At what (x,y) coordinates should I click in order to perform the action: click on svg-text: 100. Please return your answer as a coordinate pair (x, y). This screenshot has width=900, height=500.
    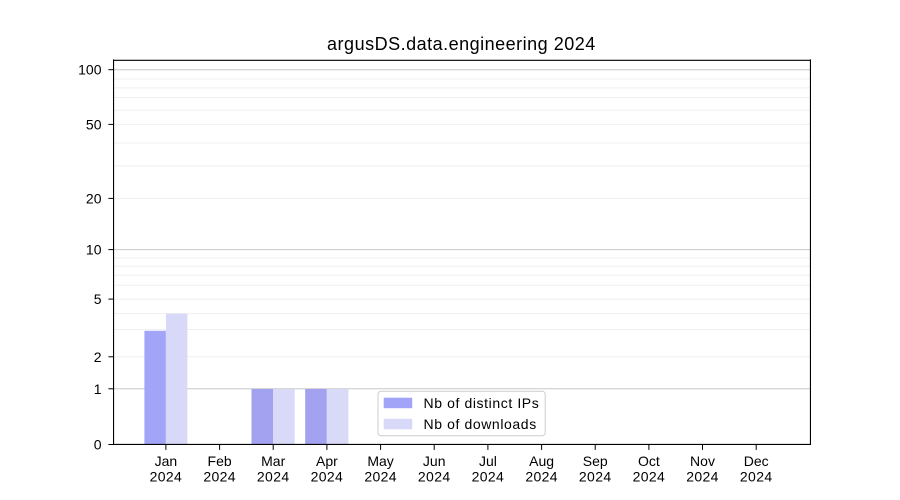
    Looking at the image, I should click on (90, 70).